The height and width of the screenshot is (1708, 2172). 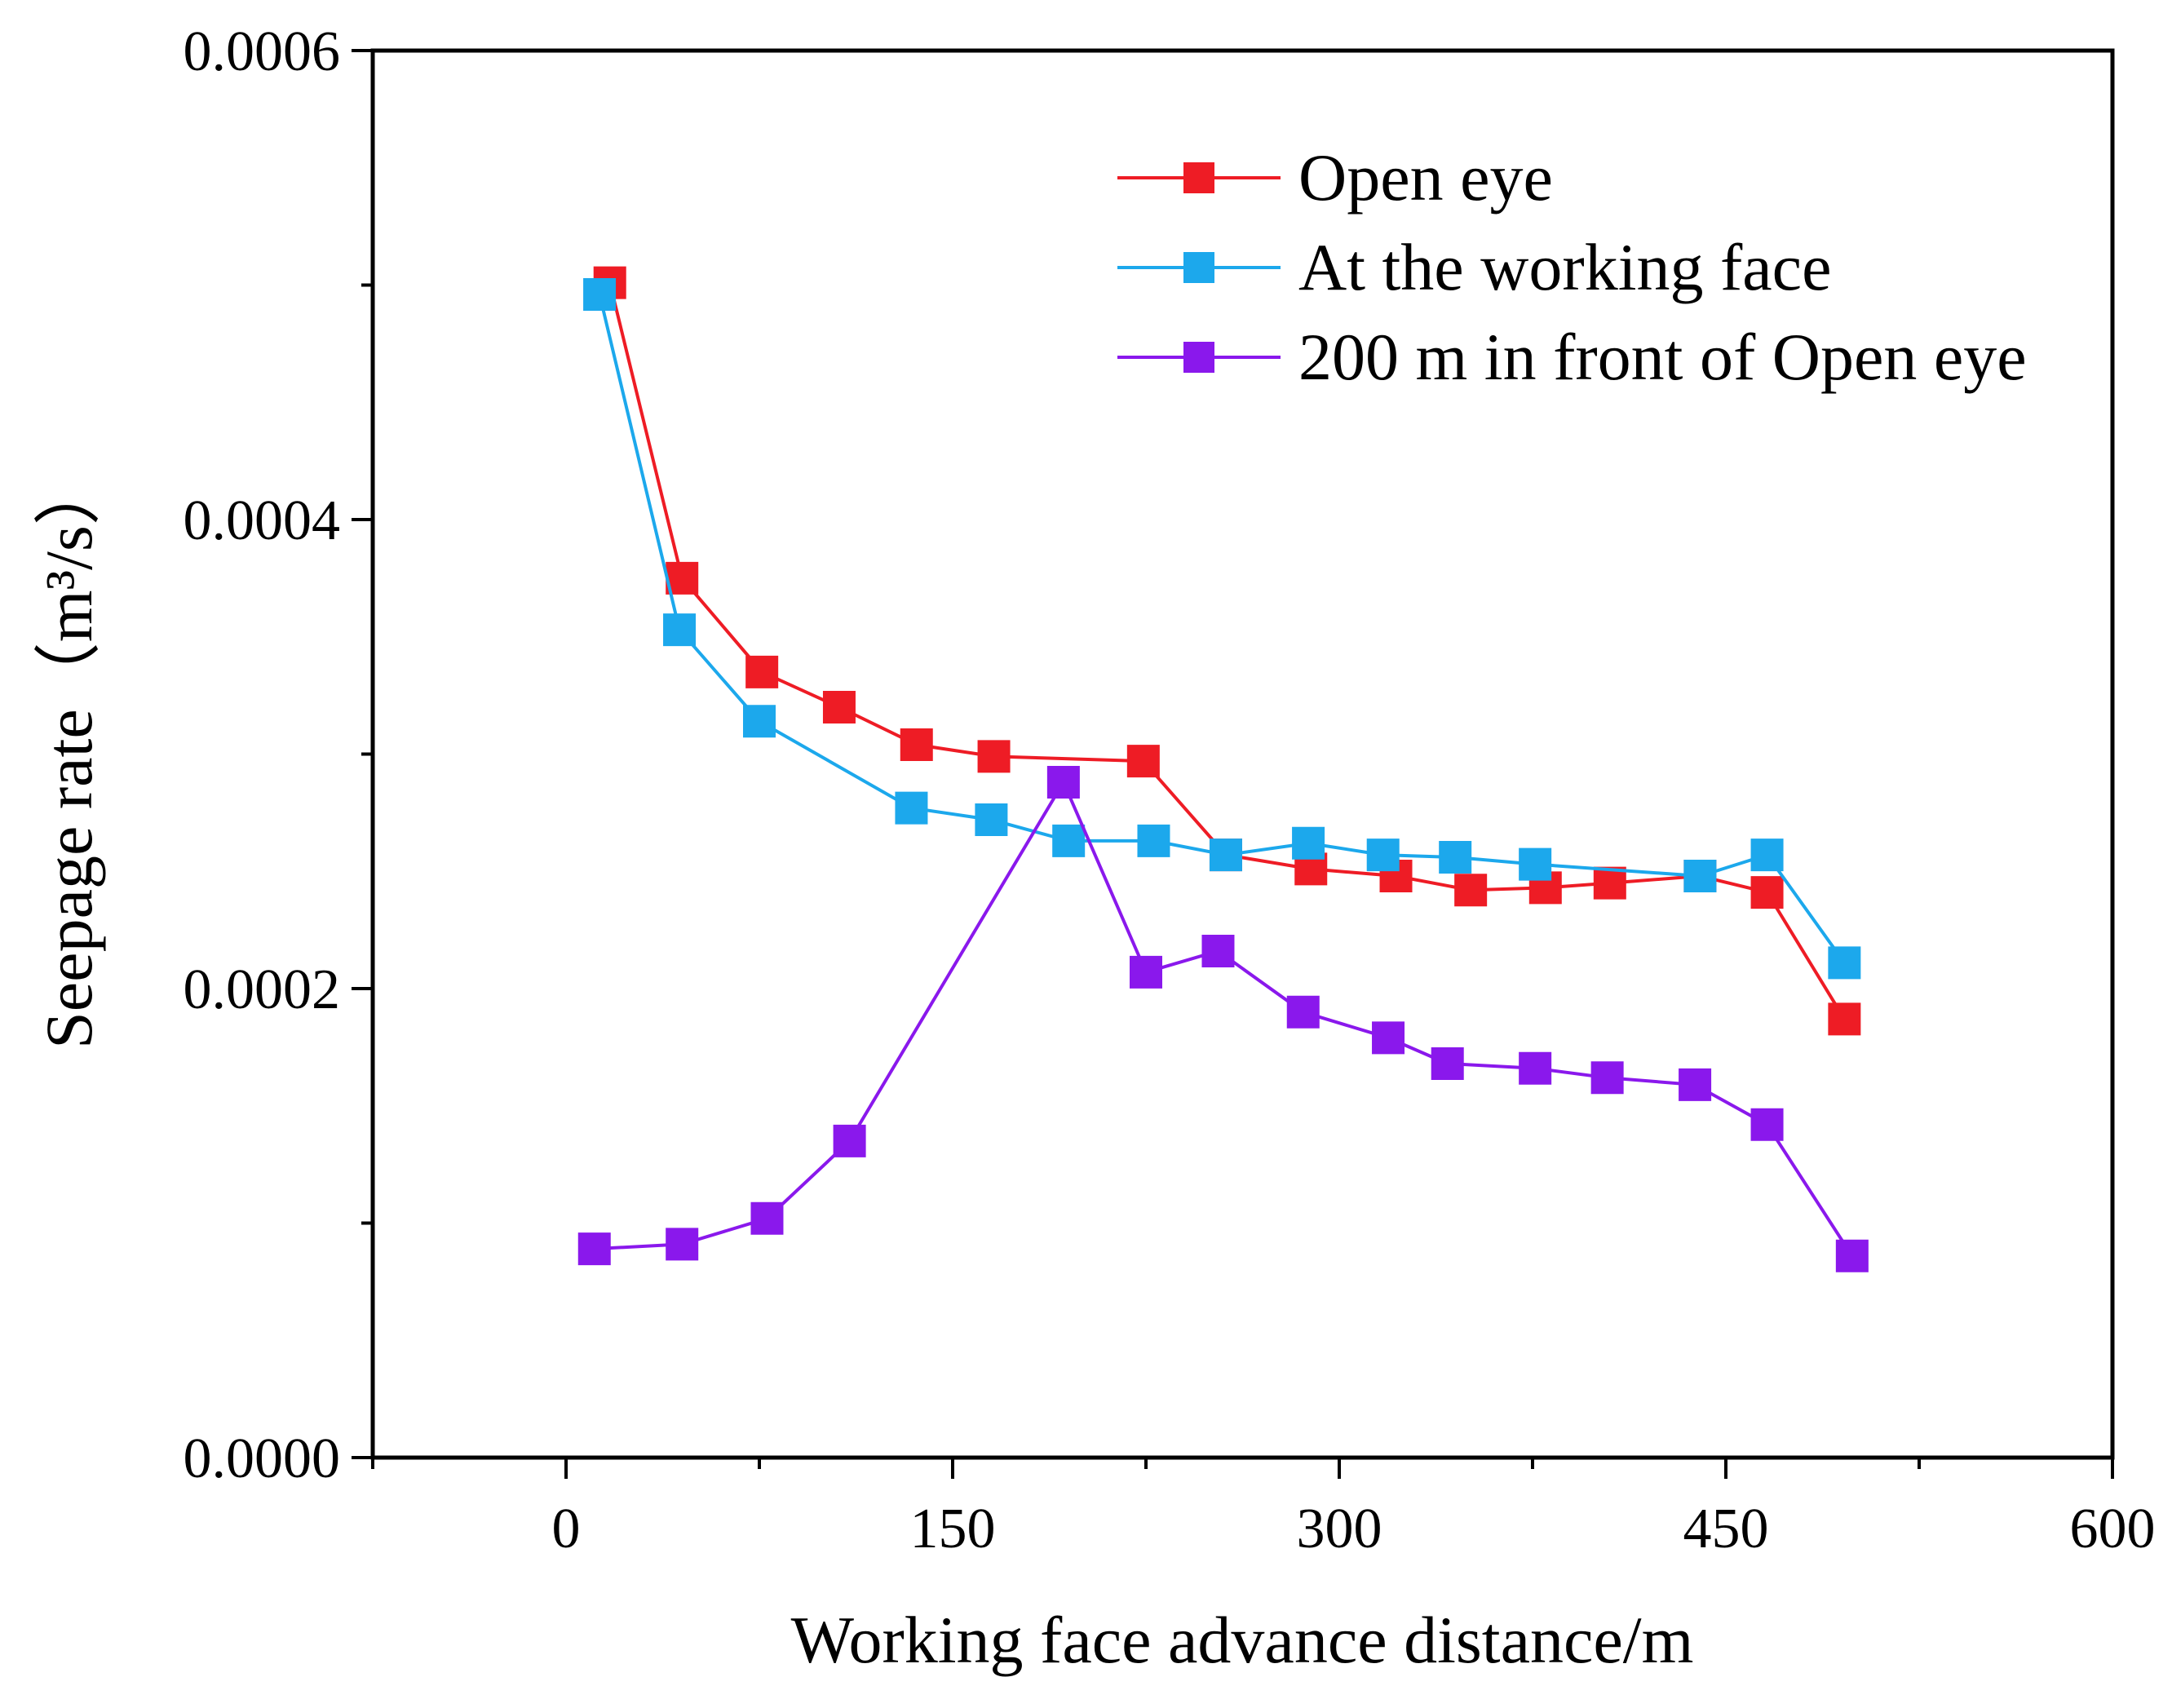 What do you see at coordinates (1564, 267) in the screenshot?
I see `legend-label: At the working face` at bounding box center [1564, 267].